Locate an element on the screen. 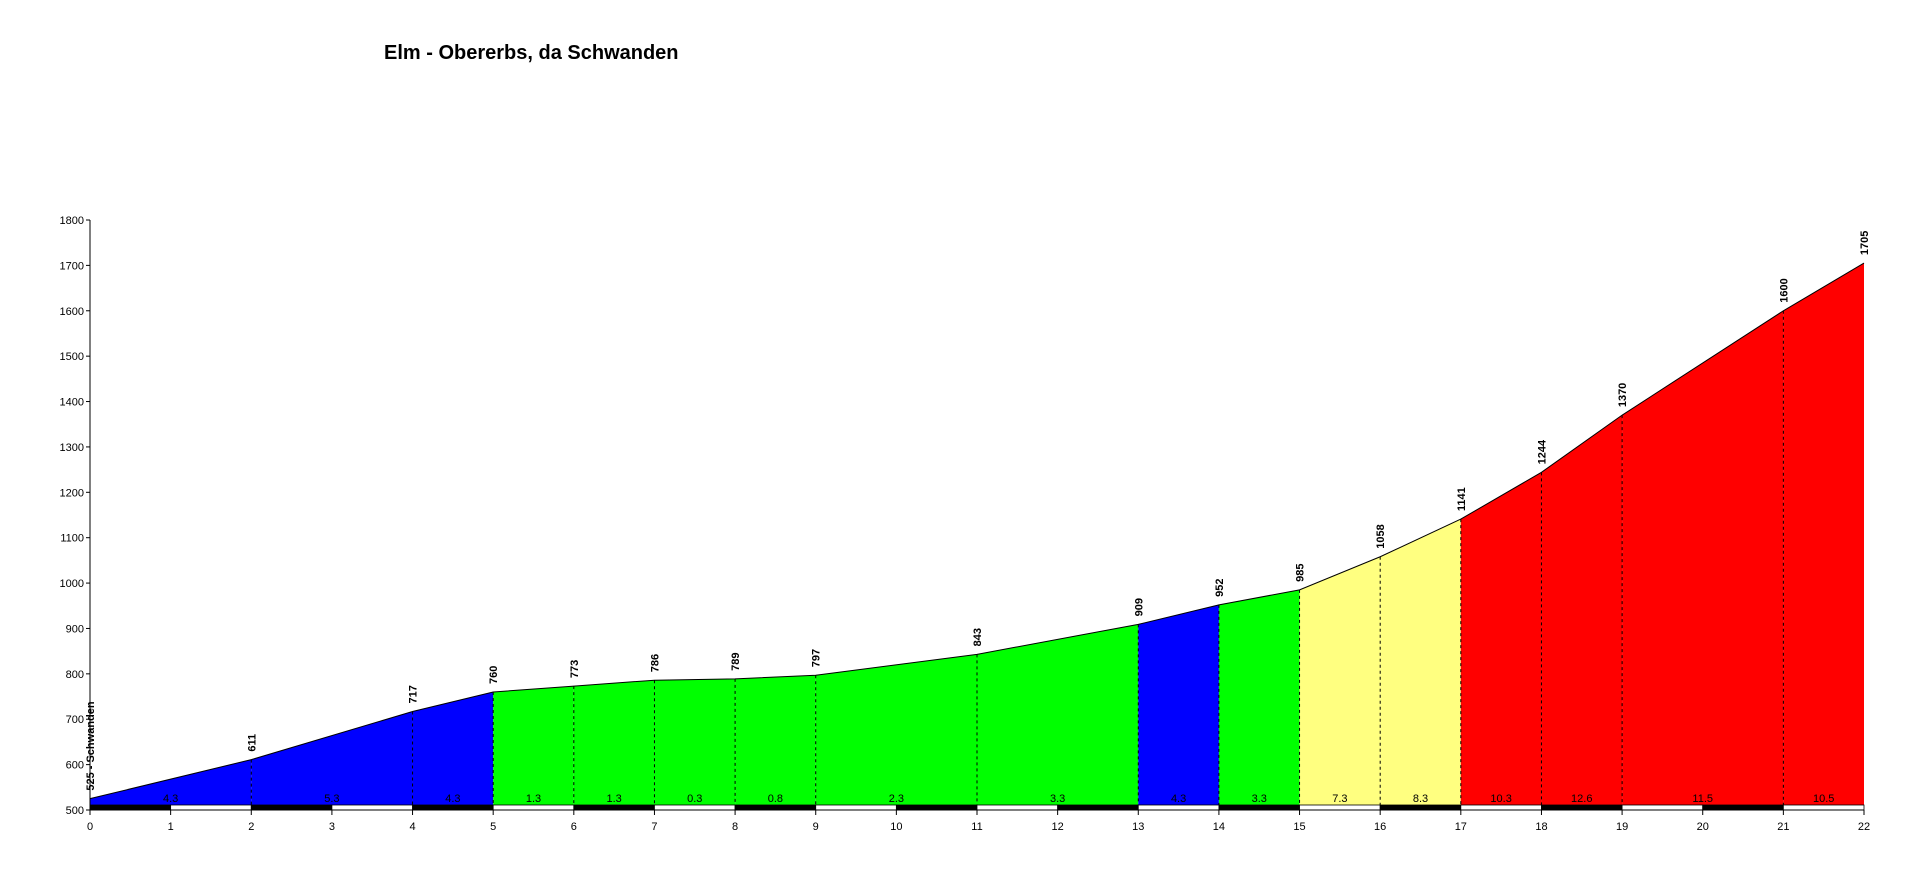 The width and height of the screenshot is (1908, 873). gradient-label-4: 1.3 is located at coordinates (613, 799).